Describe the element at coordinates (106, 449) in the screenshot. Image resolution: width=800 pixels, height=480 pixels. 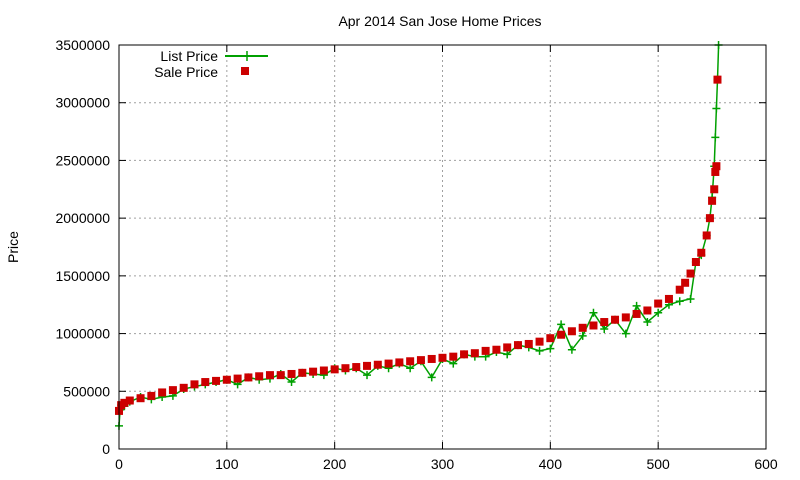
I see `y-tick-label: 0` at that location.